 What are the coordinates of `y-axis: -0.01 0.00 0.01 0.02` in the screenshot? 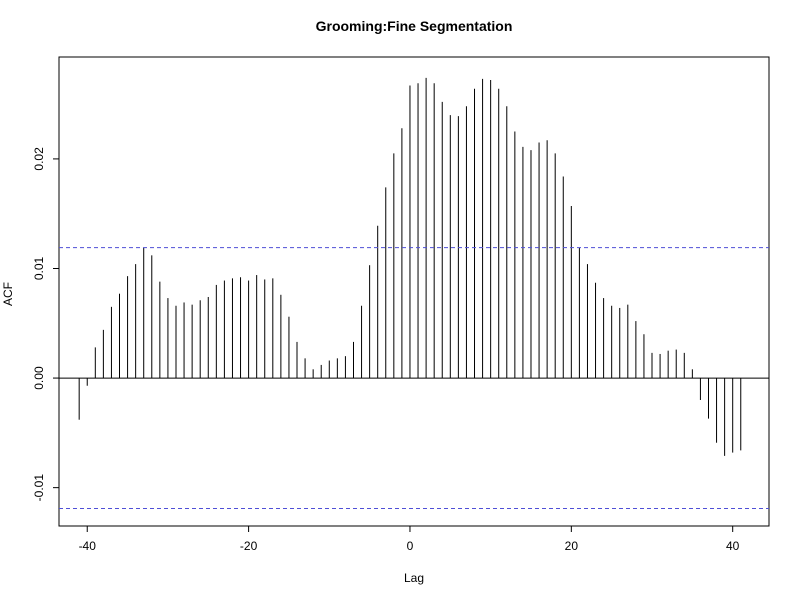 It's located at (45, 324).